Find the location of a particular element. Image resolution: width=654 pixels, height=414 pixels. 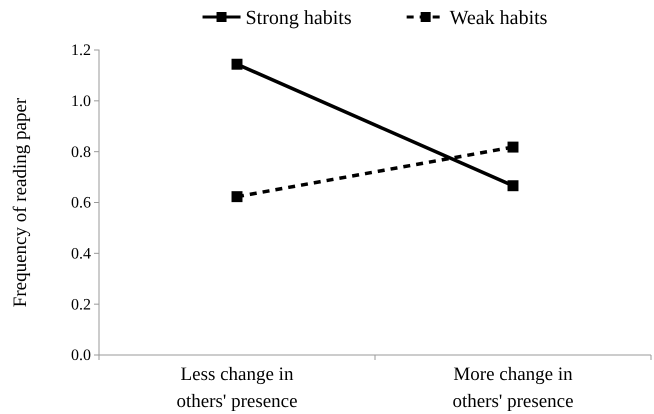

legend-label: Weak habits is located at coordinates (499, 18).